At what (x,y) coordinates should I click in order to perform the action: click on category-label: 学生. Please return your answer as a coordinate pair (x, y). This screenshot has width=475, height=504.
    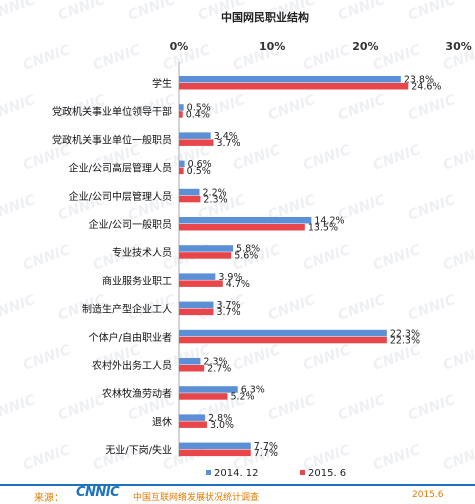
    Looking at the image, I should click on (162, 83).